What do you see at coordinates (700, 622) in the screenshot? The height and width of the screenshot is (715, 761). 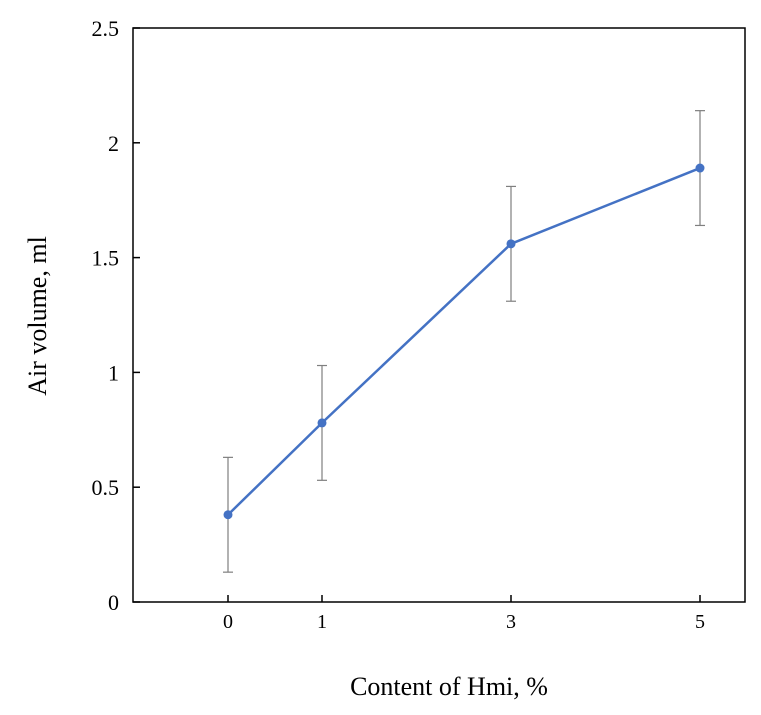 I see `x-tick-label: 5` at bounding box center [700, 622].